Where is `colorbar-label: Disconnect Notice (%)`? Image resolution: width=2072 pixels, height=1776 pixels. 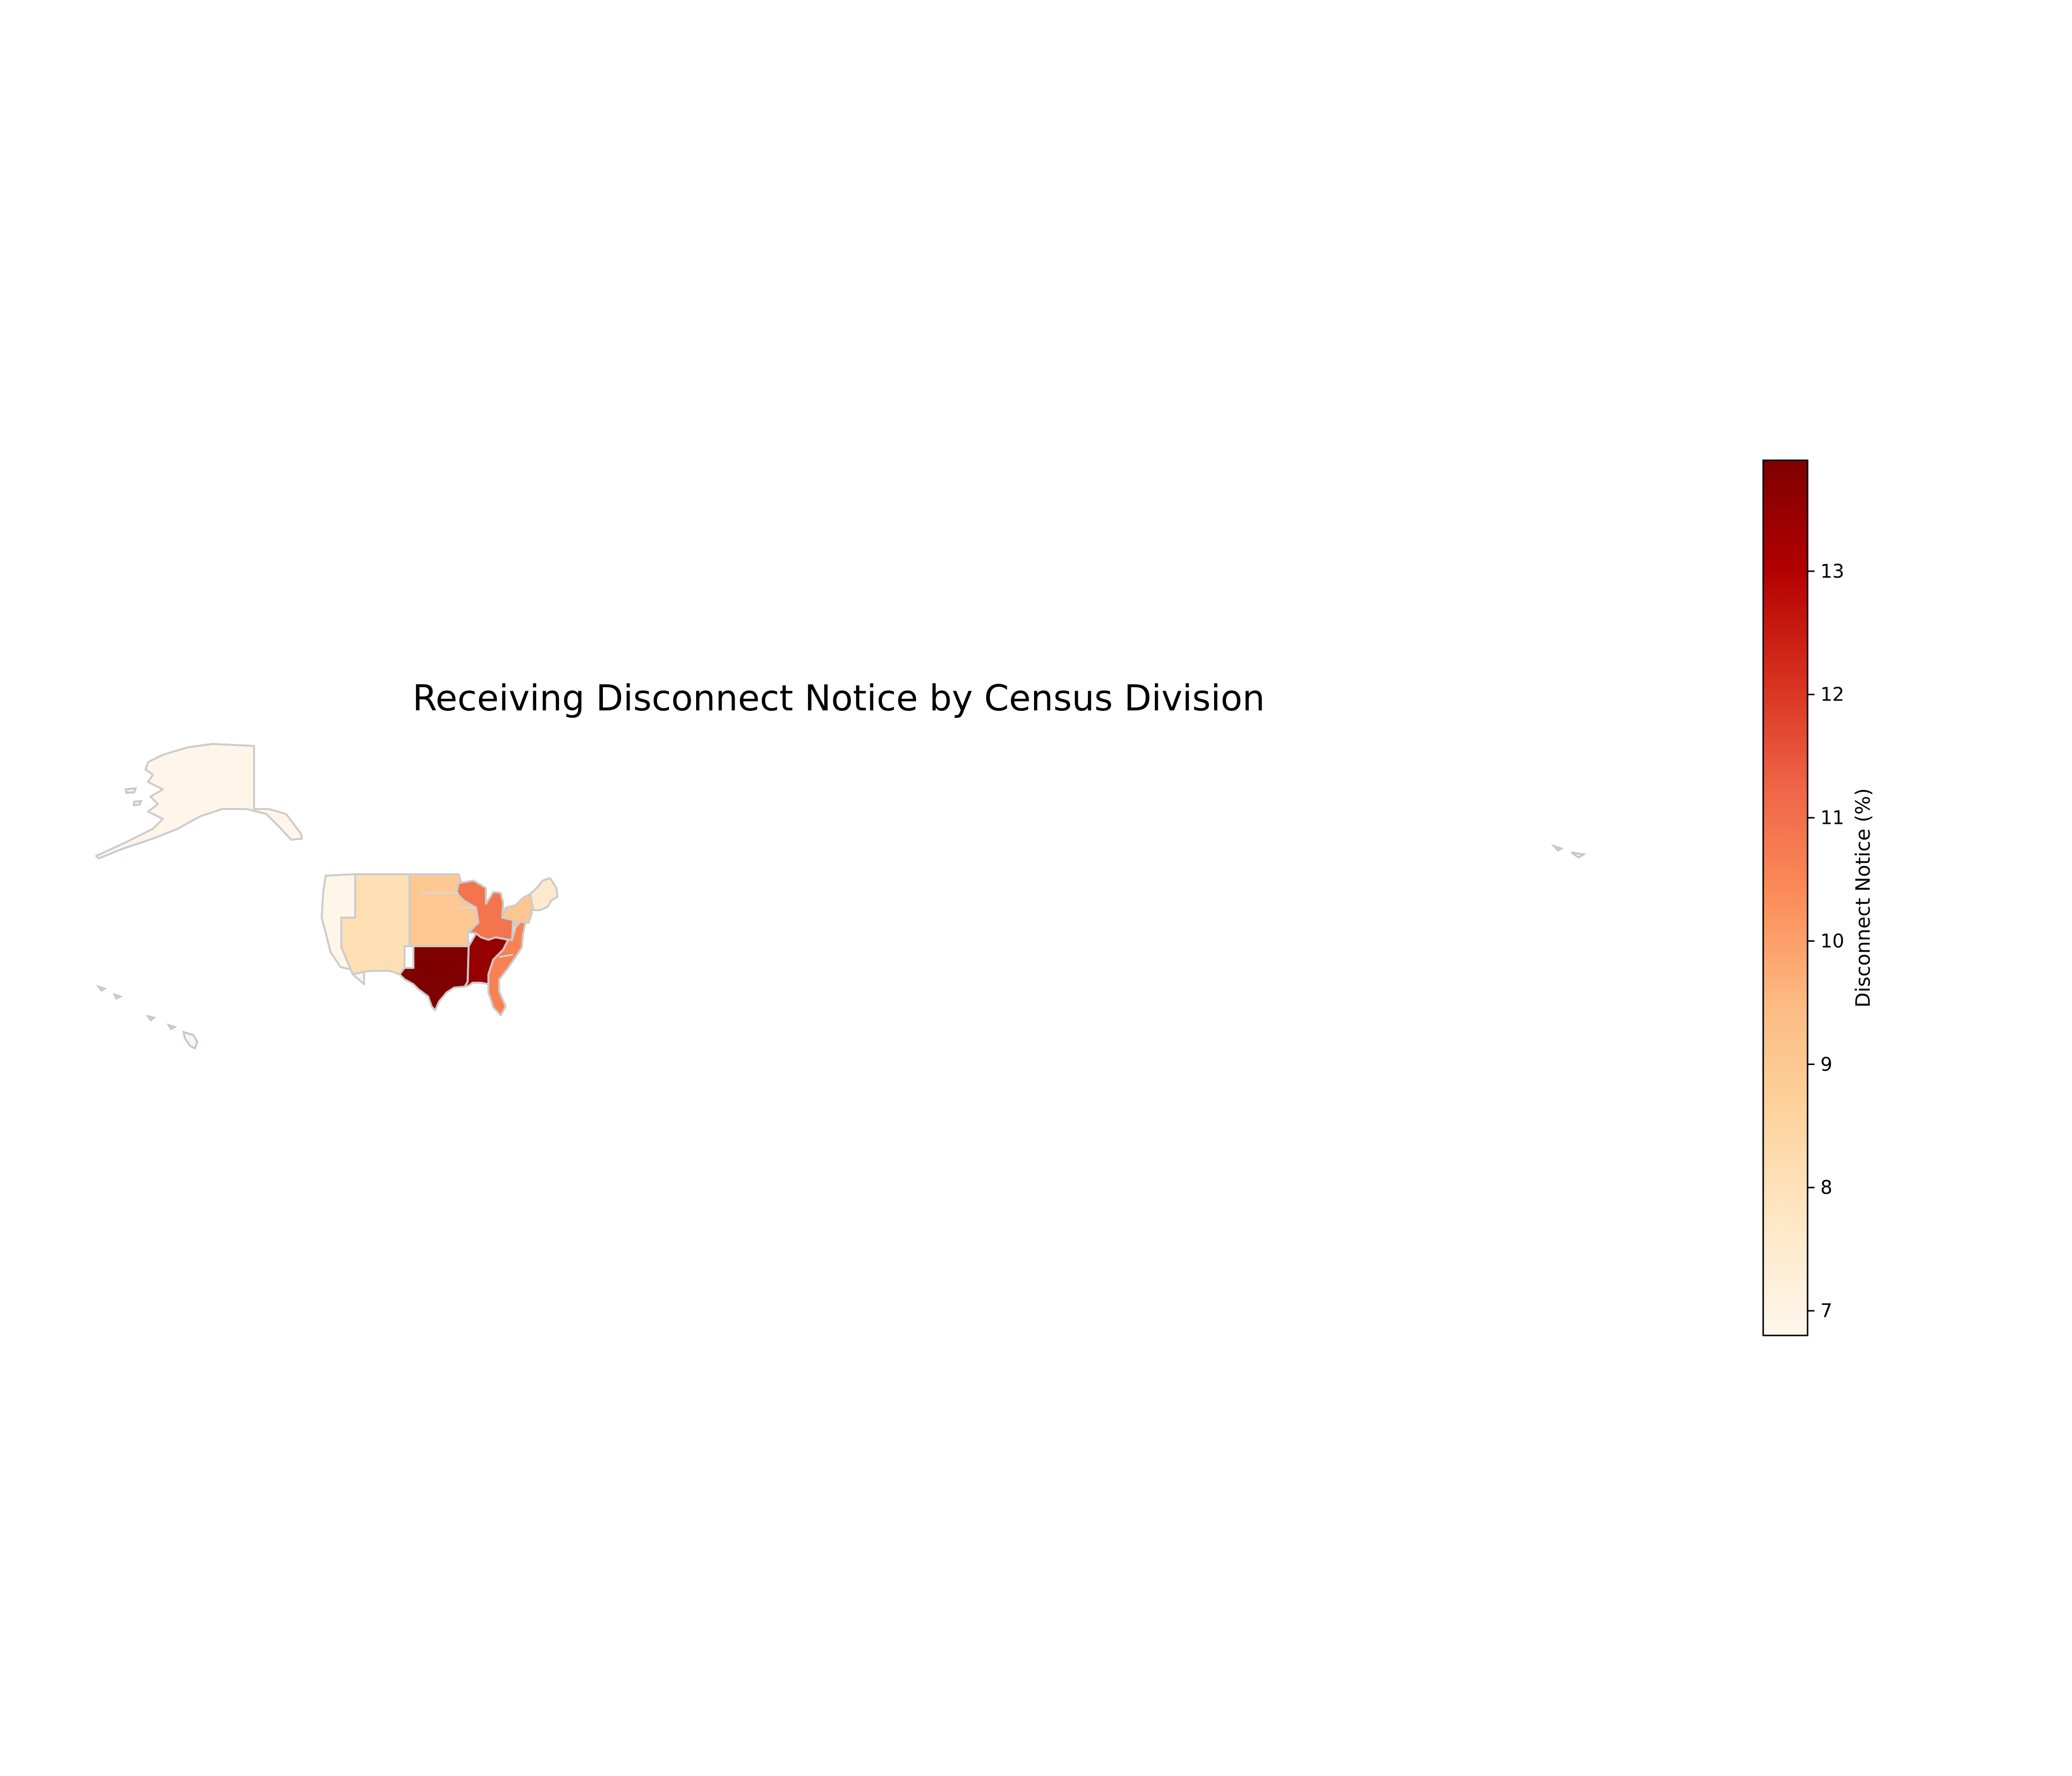
colorbar-label: Disconnect Notice (%) is located at coordinates (1864, 898).